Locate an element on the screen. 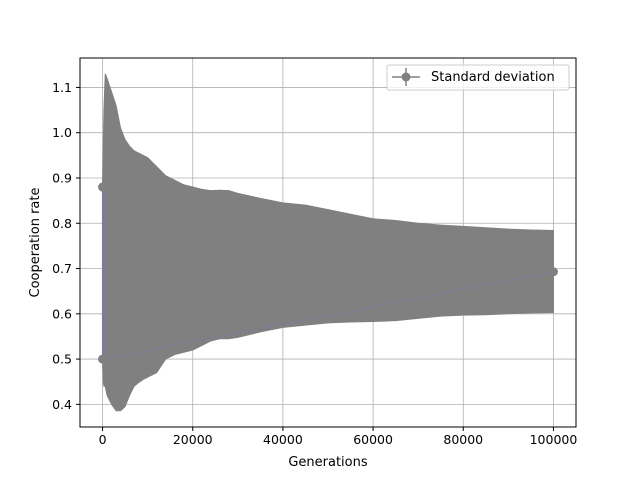 This screenshot has height=480, width=640. x-axis-ticks: 0 20000 40000 60000 80000 100000 is located at coordinates (338, 437).